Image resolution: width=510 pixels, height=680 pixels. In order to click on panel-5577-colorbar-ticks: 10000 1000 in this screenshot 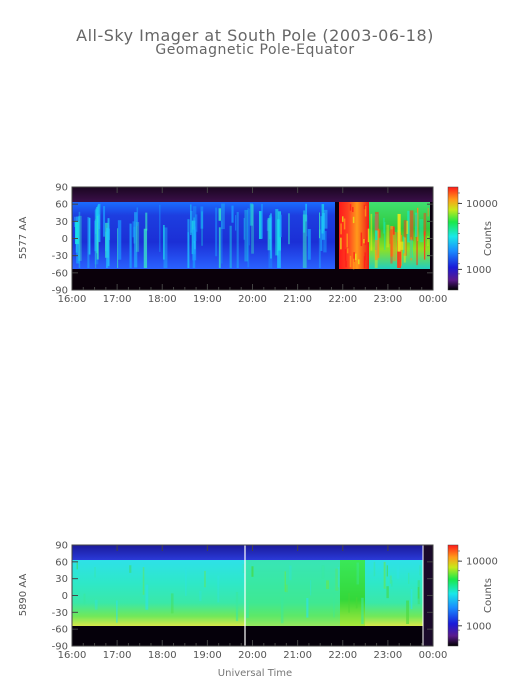, I will do `click(478, 238)`.